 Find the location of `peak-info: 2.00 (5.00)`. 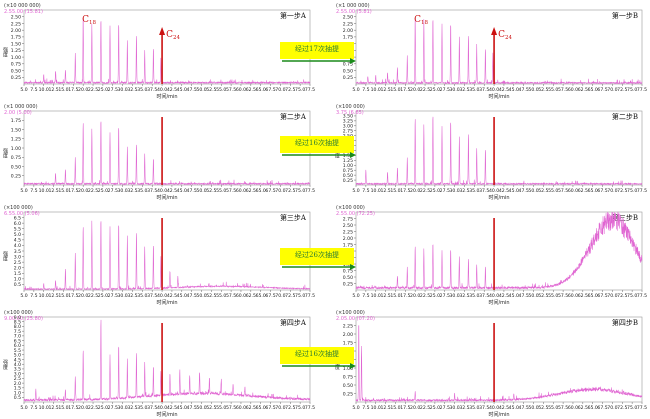

peak-info: 2.00 (5.00) is located at coordinates (18, 113).